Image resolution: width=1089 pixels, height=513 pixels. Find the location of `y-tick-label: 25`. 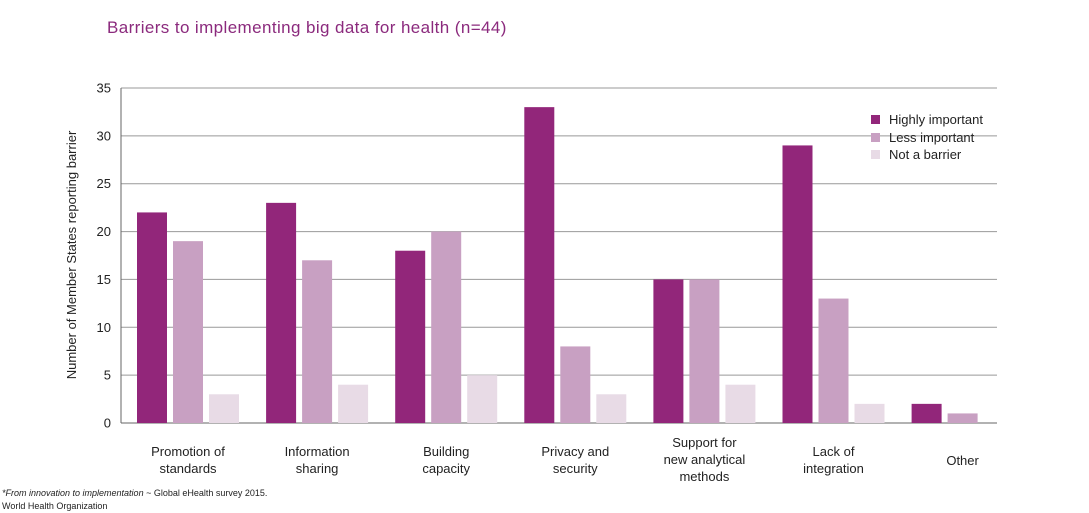

y-tick-label: 25 is located at coordinates (104, 183).